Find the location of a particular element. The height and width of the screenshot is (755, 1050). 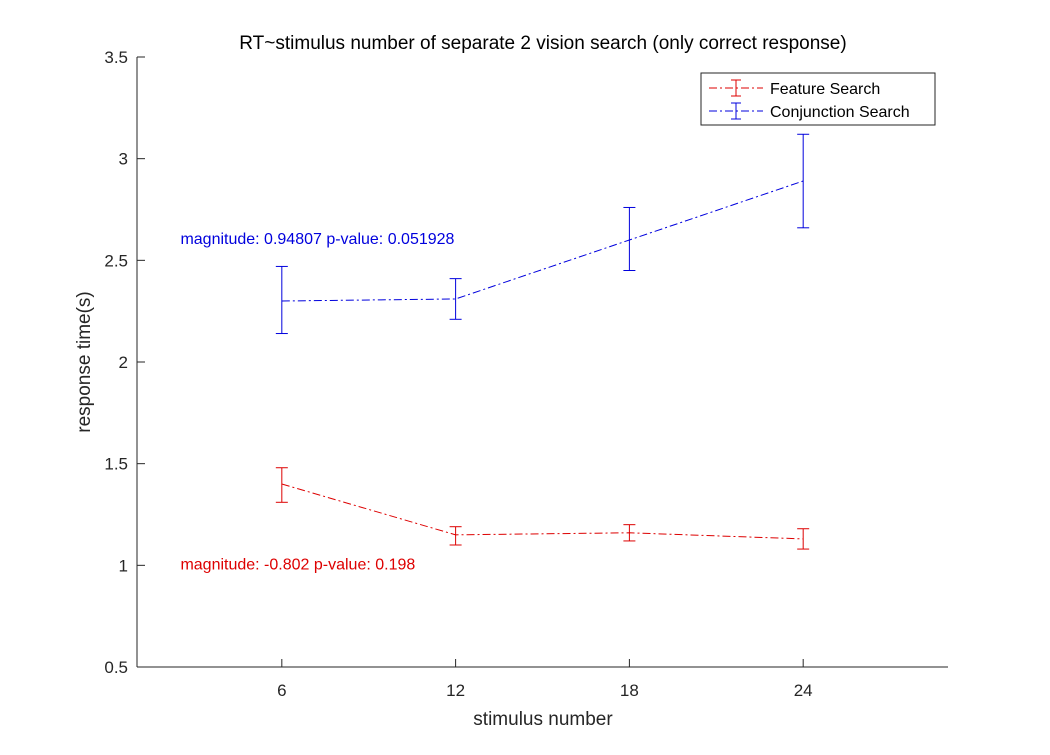

y-tick-label: 1.5 is located at coordinates (116, 464).